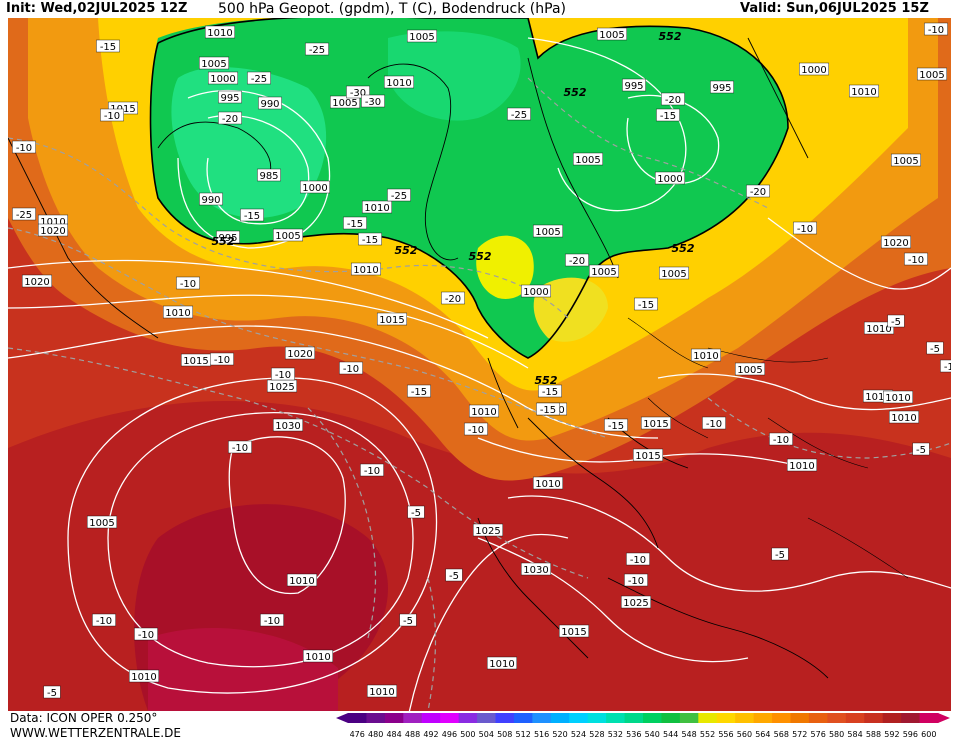 The width and height of the screenshot is (959, 741). Describe the element at coordinates (375, 734) in the screenshot. I see `colorbar-tick-label: 480` at that location.